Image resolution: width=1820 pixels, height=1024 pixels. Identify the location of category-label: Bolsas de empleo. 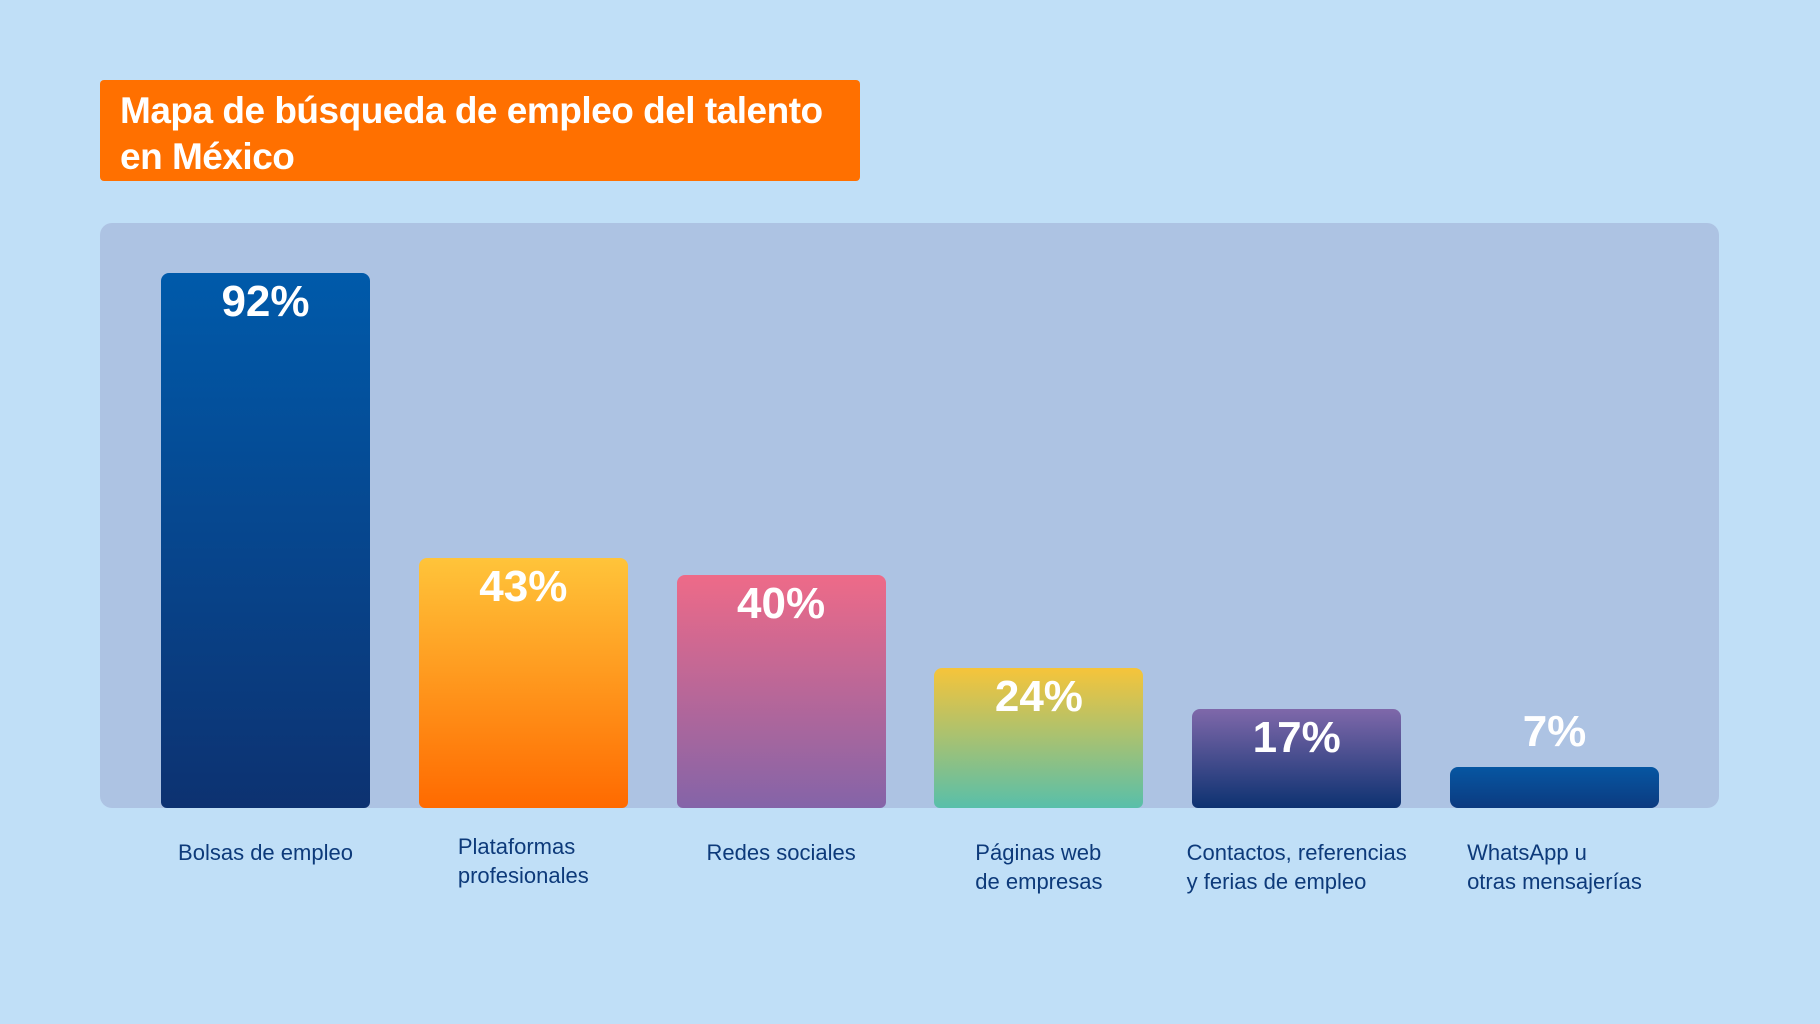
(266, 852).